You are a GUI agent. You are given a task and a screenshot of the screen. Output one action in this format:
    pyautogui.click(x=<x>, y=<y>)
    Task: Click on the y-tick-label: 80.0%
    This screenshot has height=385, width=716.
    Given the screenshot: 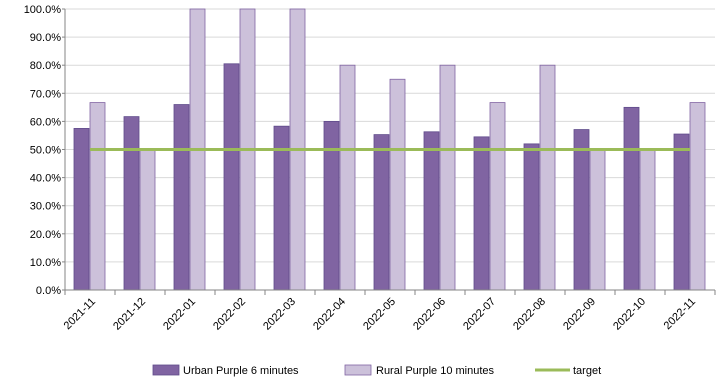 What is the action you would take?
    pyautogui.click(x=45, y=66)
    